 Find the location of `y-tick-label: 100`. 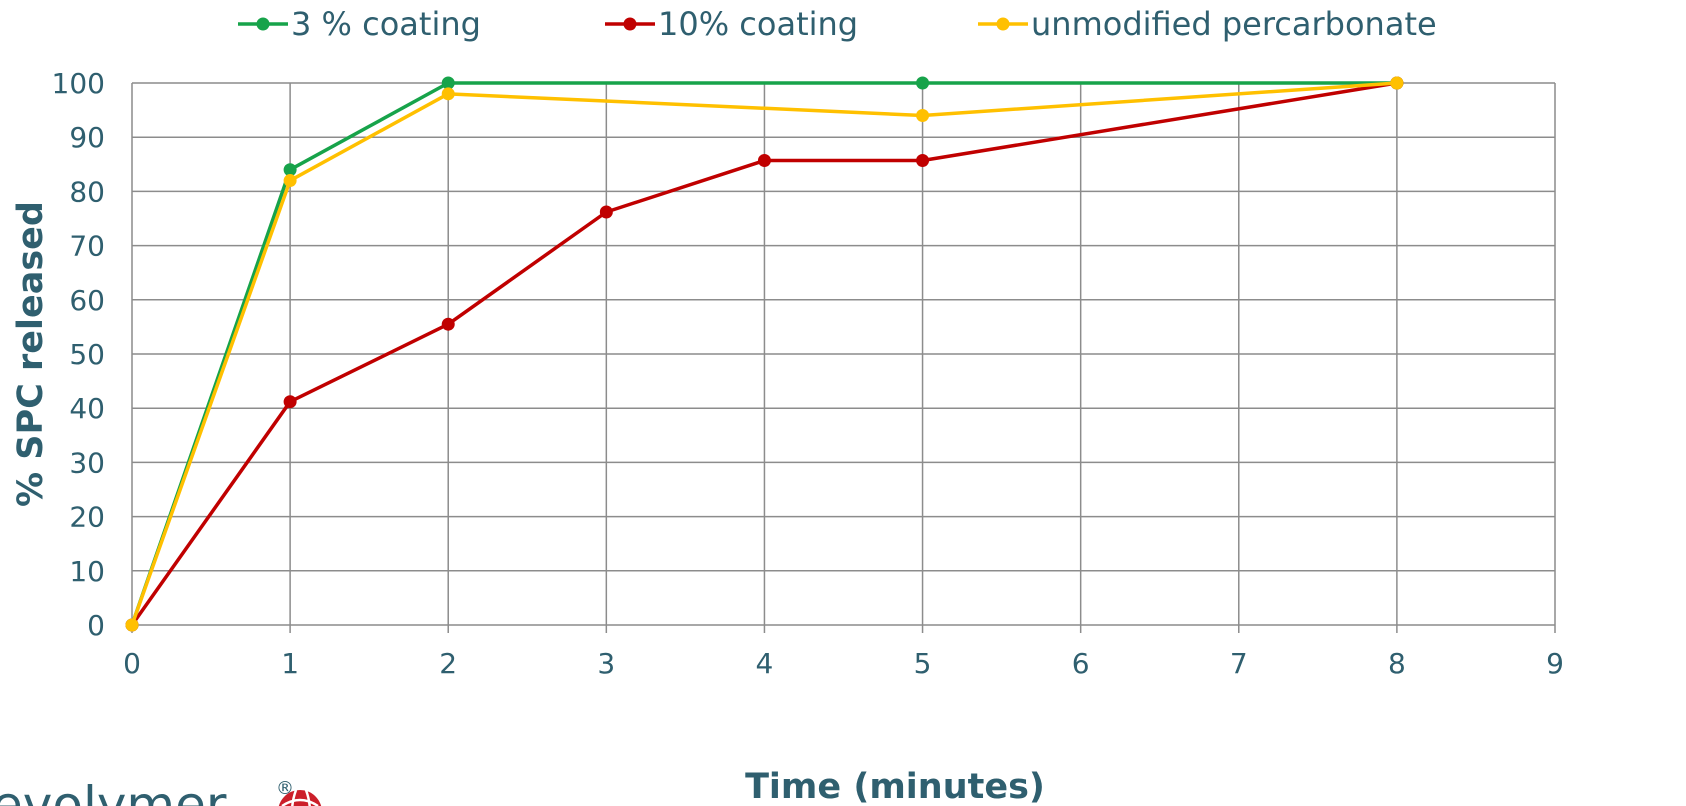

y-tick-label: 100 is located at coordinates (78, 83).